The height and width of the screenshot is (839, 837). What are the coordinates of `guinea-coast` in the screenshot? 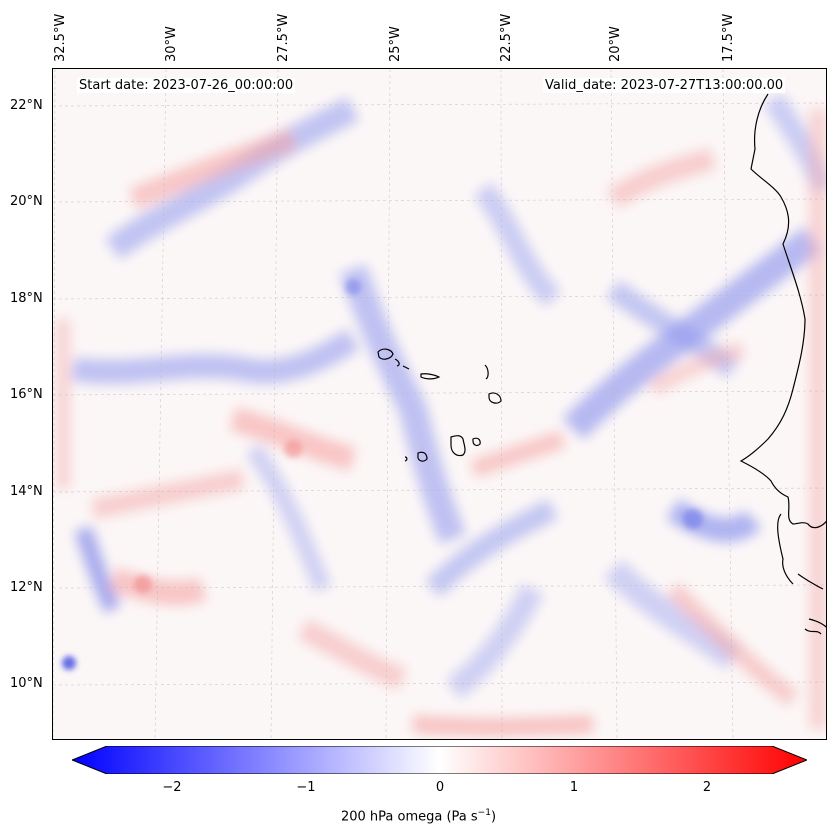 It's located at (817, 623).